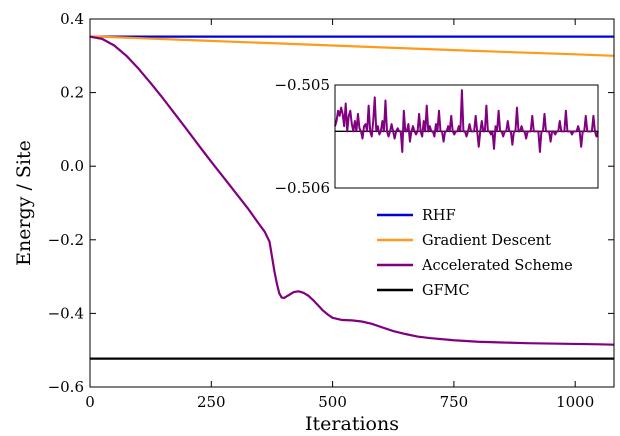  I want to click on x-tick-label: 1000, so click(575, 402).